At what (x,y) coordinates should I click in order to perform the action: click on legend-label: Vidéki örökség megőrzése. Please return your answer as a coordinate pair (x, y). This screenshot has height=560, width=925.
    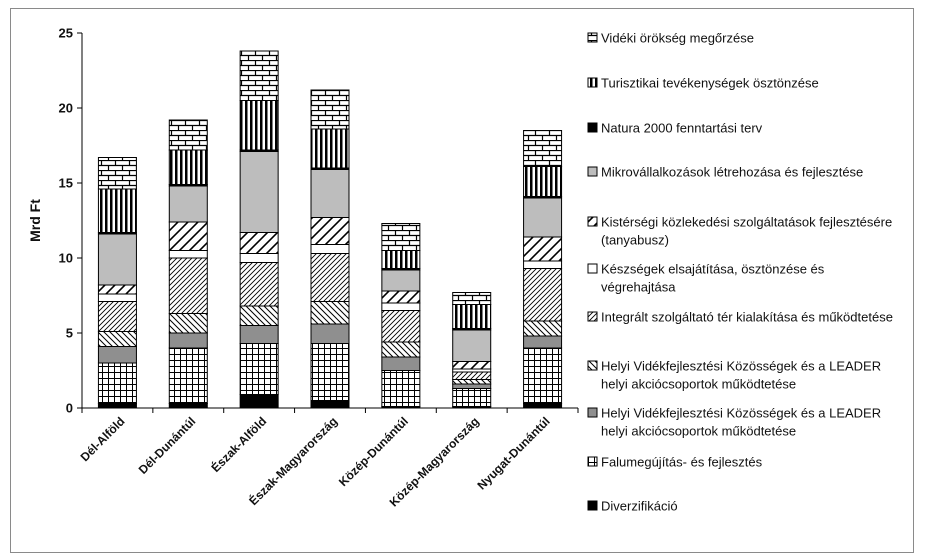
    Looking at the image, I should click on (677, 38).